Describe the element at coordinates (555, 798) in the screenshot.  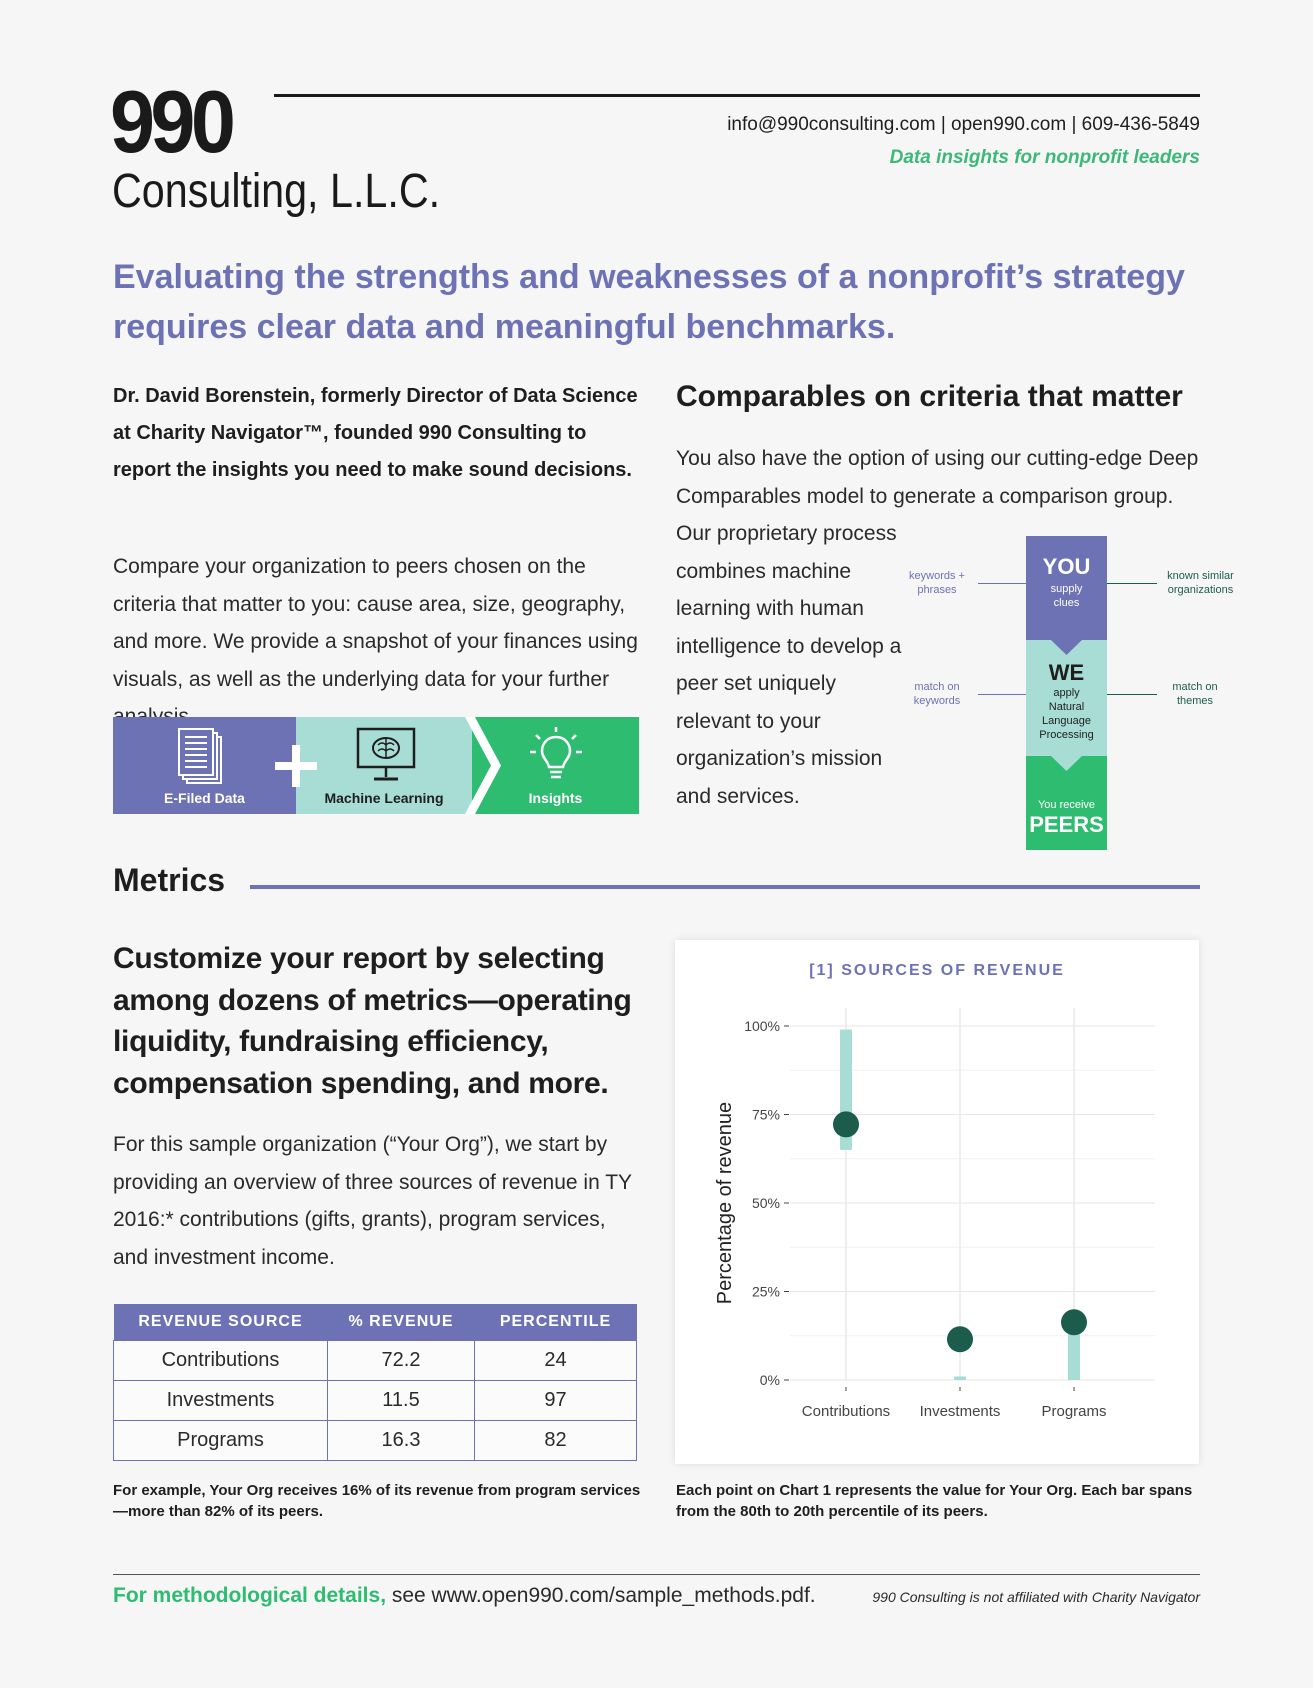
I see `insights-label: Insights` at that location.